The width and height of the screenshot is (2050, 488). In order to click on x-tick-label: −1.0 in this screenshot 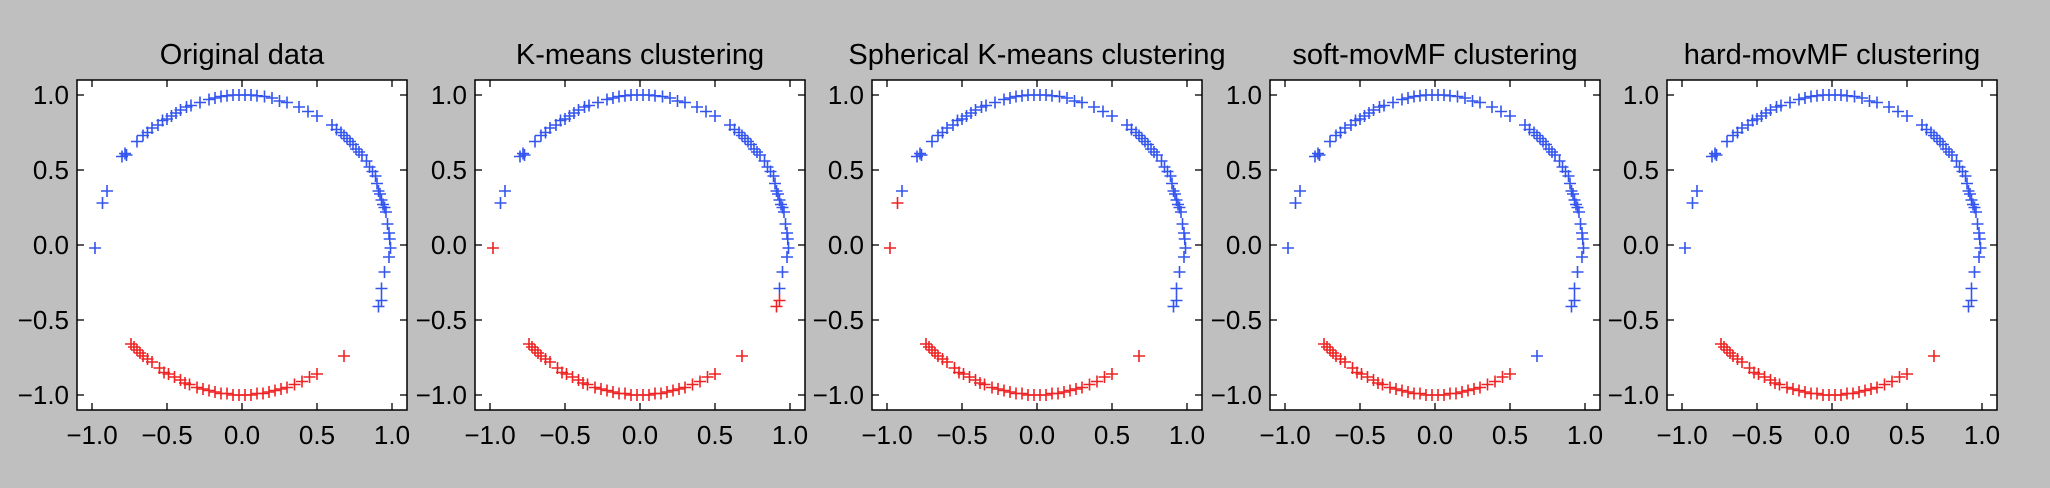, I will do `click(489, 435)`.